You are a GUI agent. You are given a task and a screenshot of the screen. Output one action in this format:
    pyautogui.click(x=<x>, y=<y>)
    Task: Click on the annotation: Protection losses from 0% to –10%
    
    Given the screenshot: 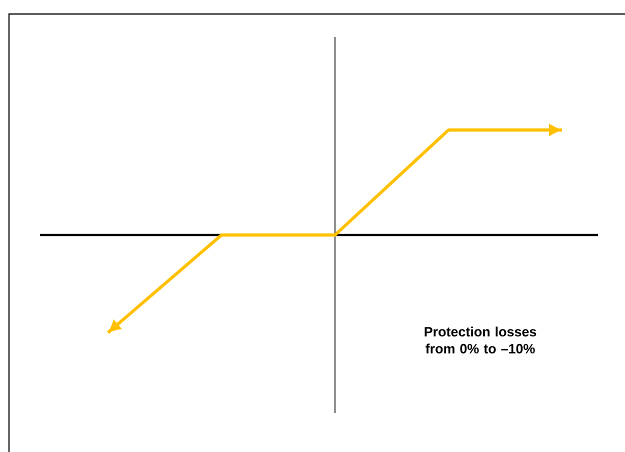 What is the action you would take?
    pyautogui.click(x=480, y=340)
    